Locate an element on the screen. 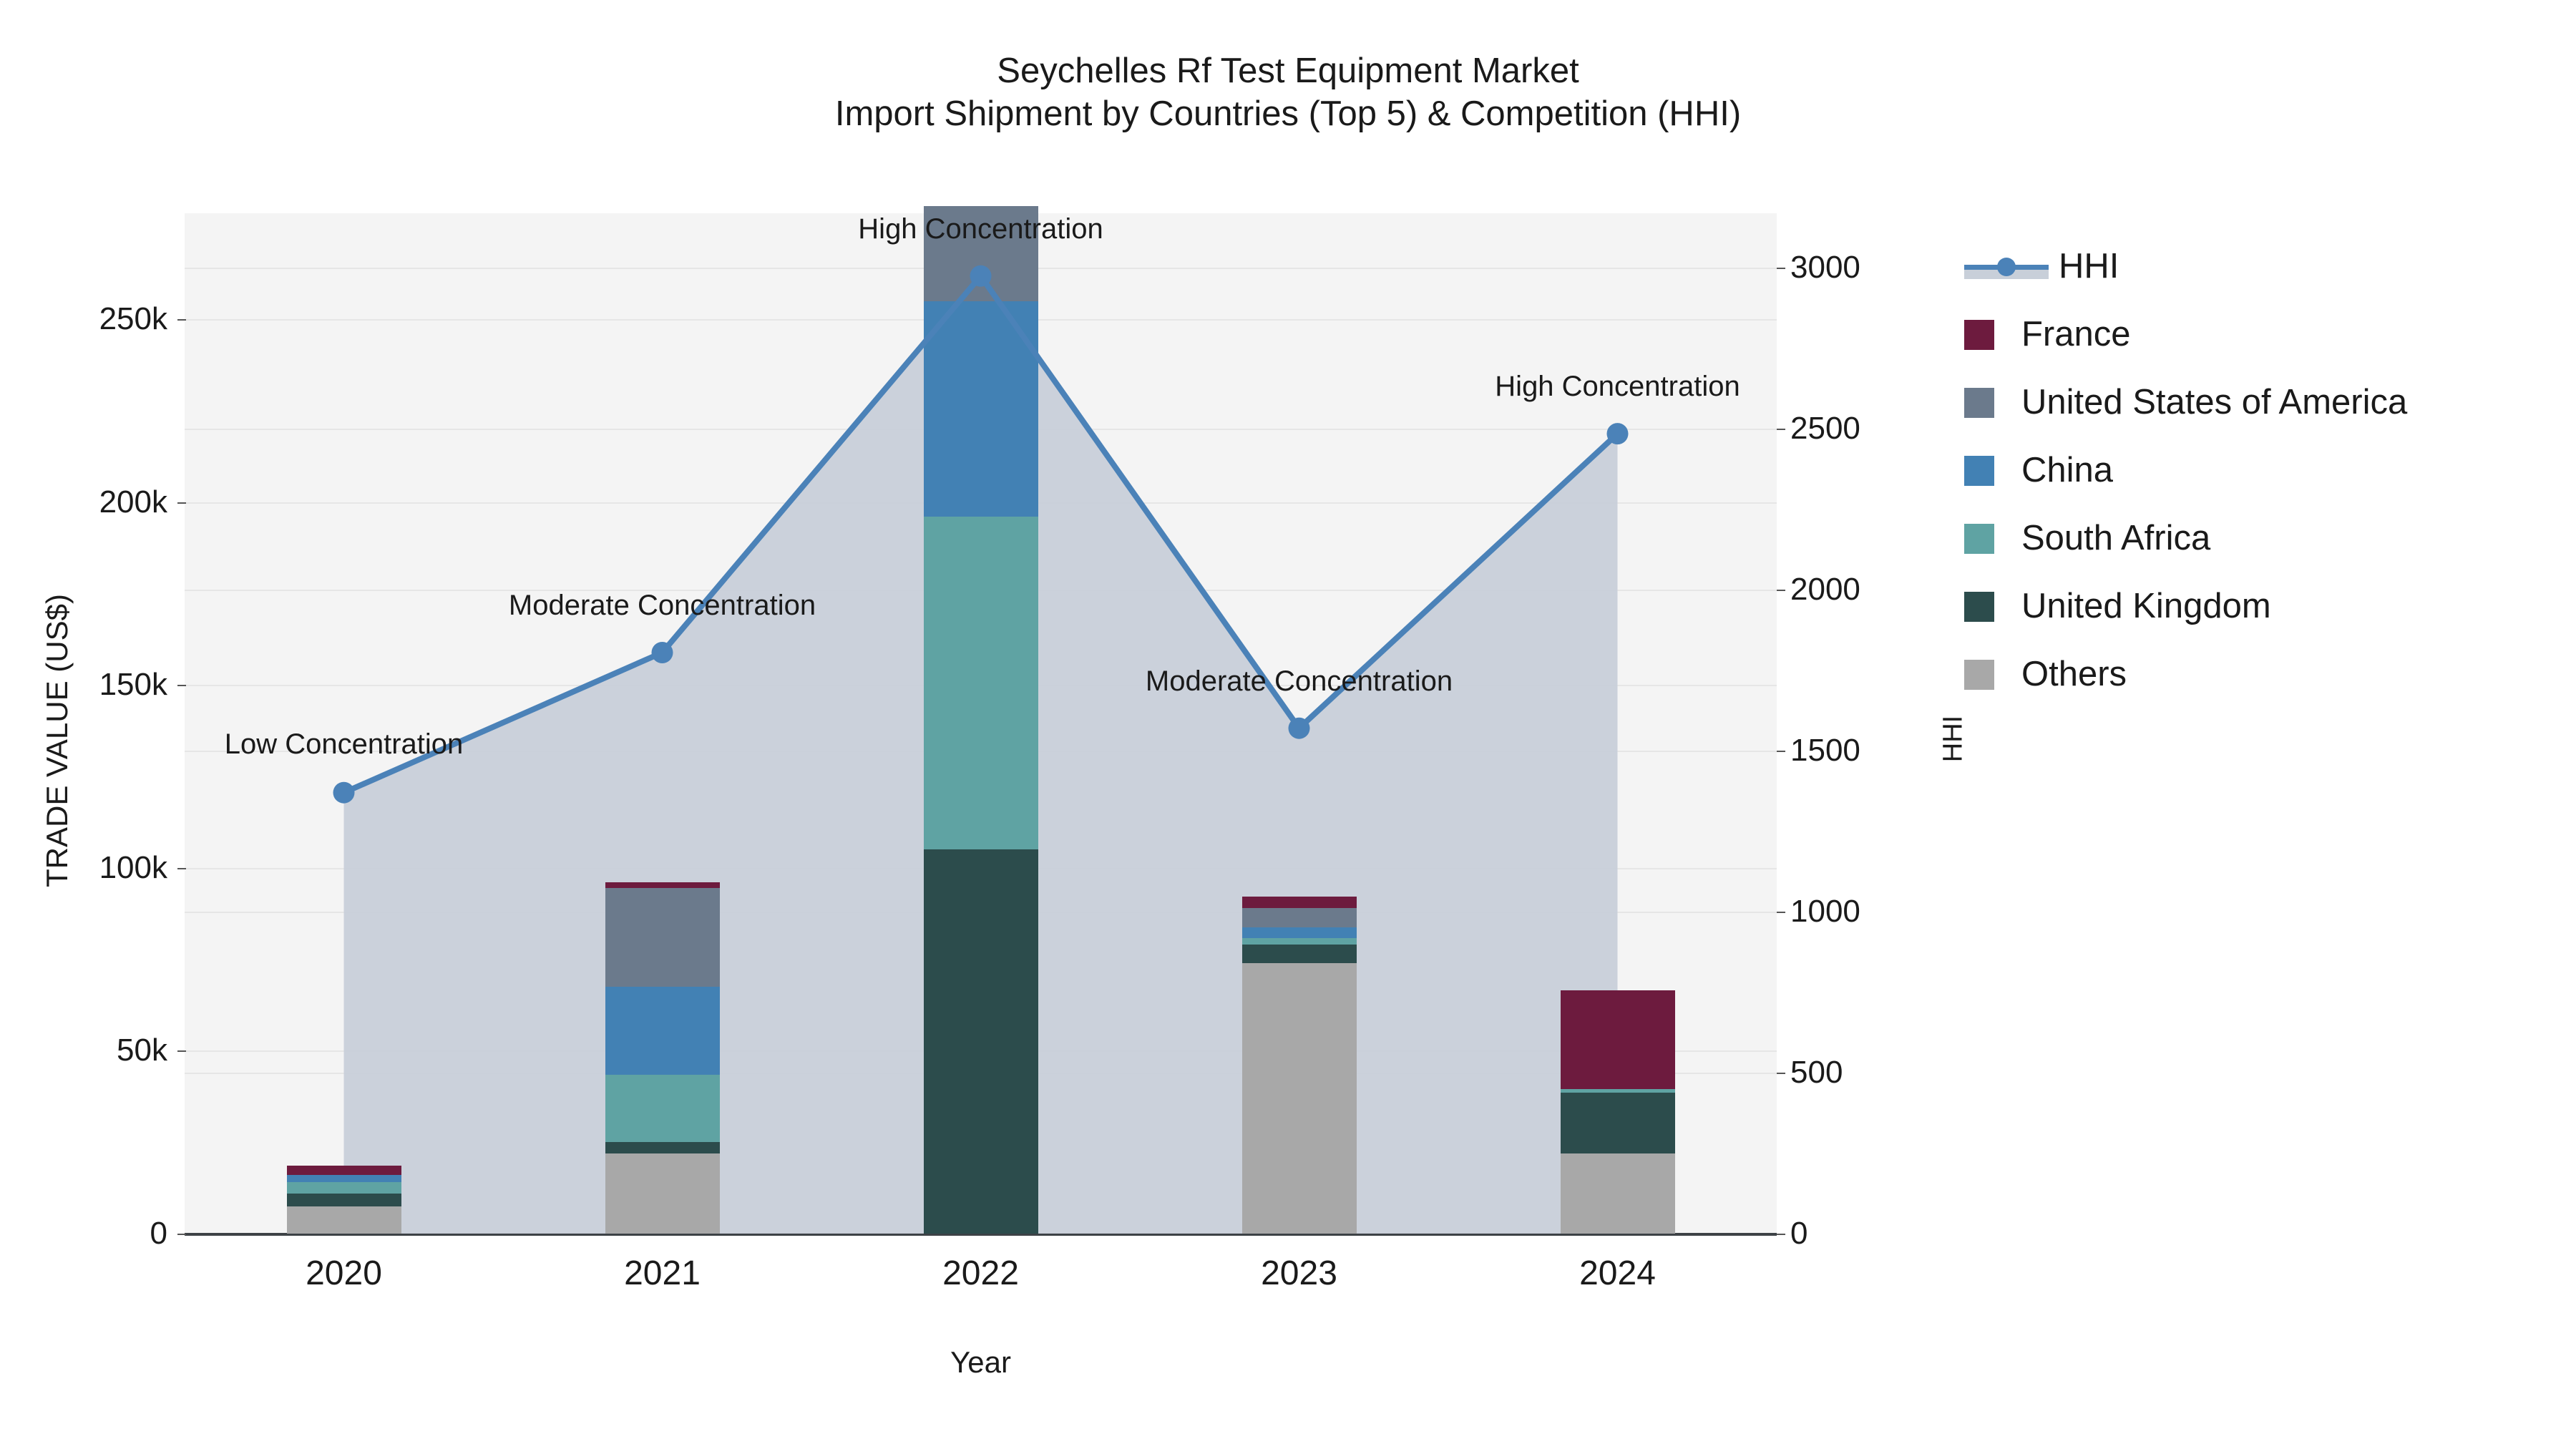 The width and height of the screenshot is (2576, 1449). y-axis-right-tick-label: 2000 is located at coordinates (1825, 590).